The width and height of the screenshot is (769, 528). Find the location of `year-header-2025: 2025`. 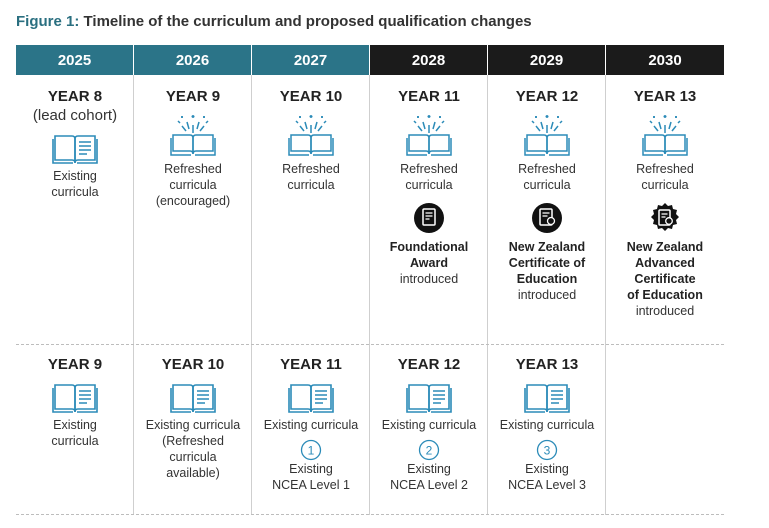

year-header-2025: 2025 is located at coordinates (74, 60).